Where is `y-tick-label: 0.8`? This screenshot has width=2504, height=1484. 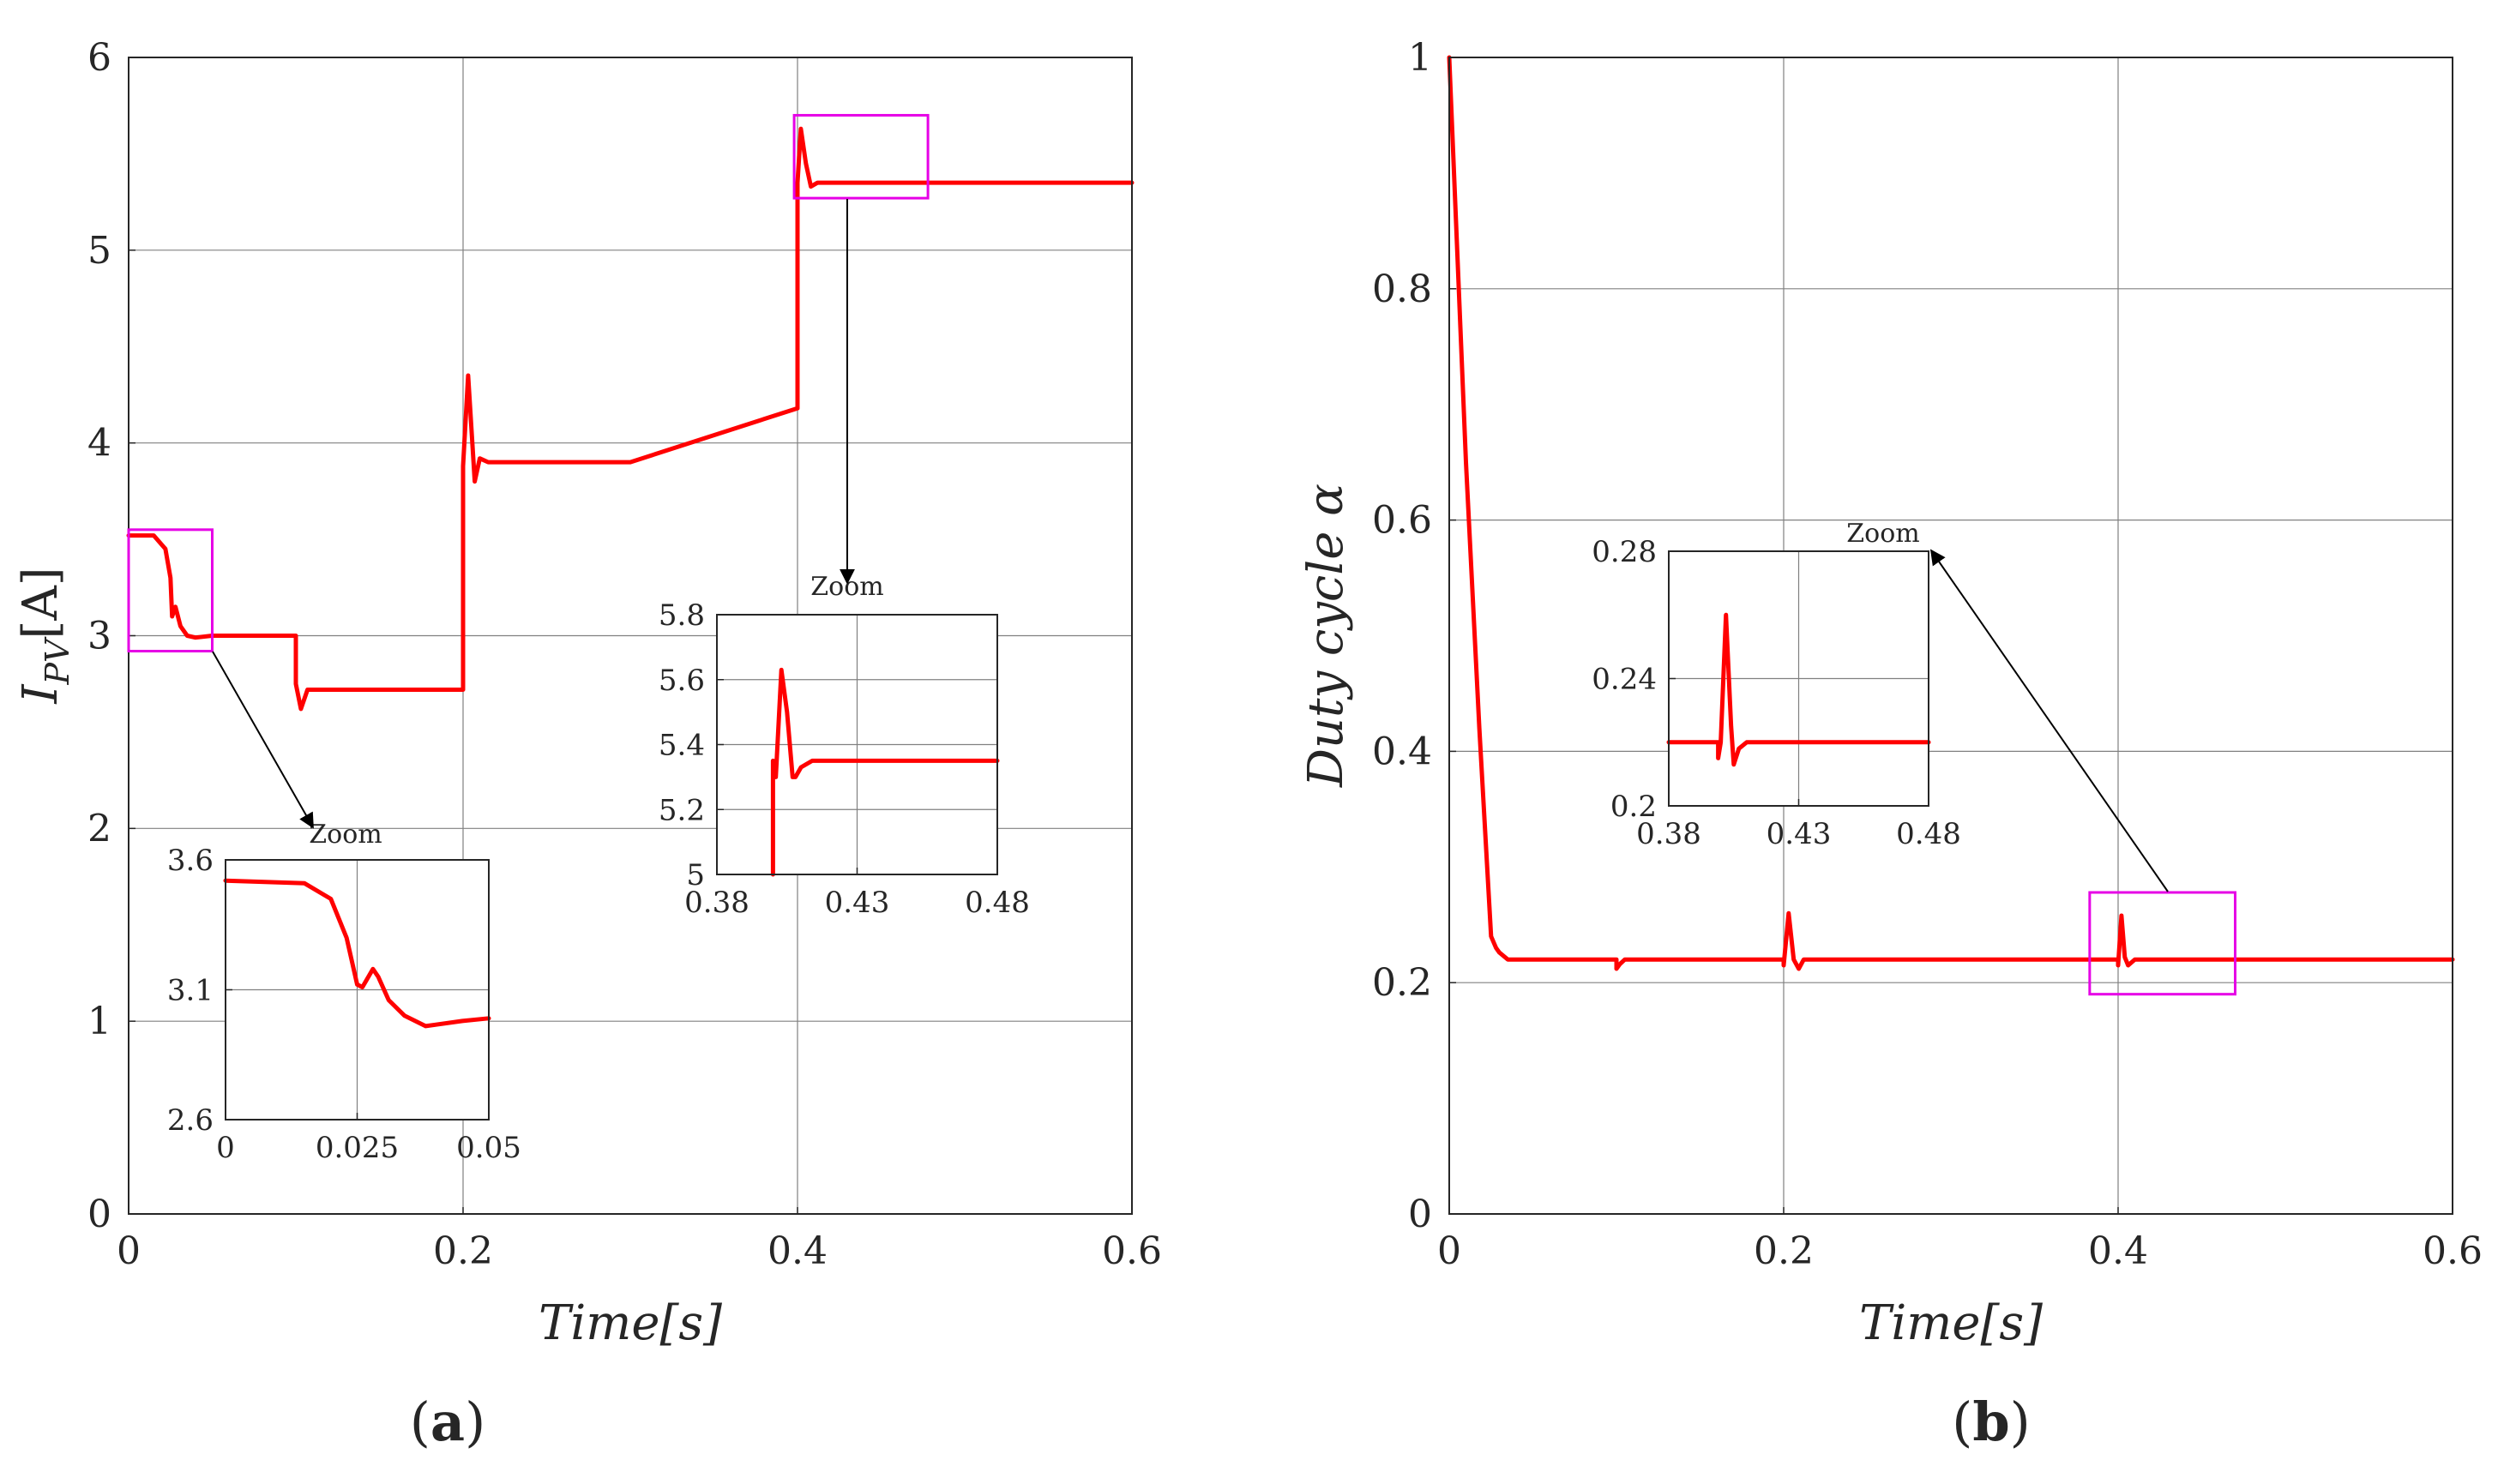
y-tick-label: 0.8 is located at coordinates (1402, 289).